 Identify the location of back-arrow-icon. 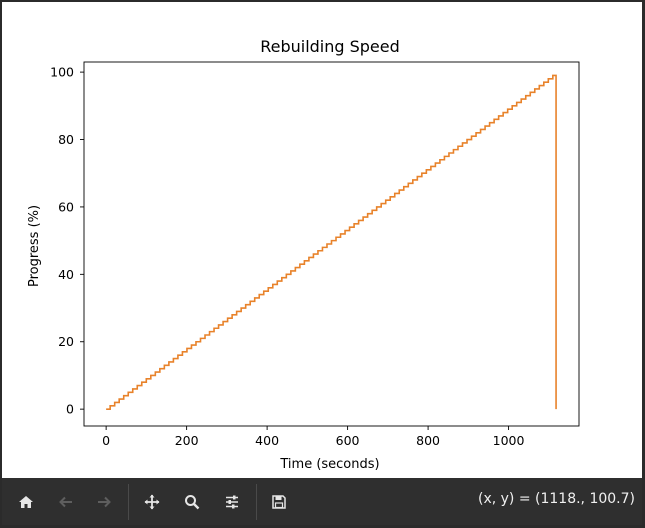
(65, 502).